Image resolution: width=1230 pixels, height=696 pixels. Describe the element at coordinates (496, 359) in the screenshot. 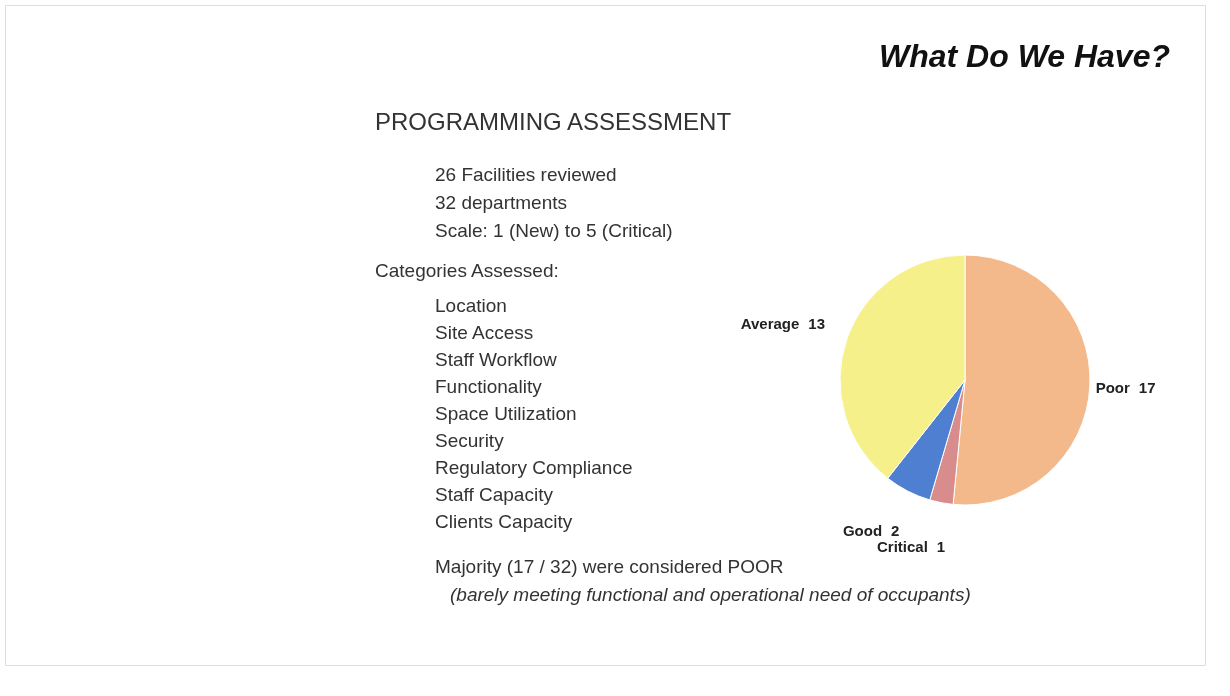

I see `text: Staff Workflow` at that location.